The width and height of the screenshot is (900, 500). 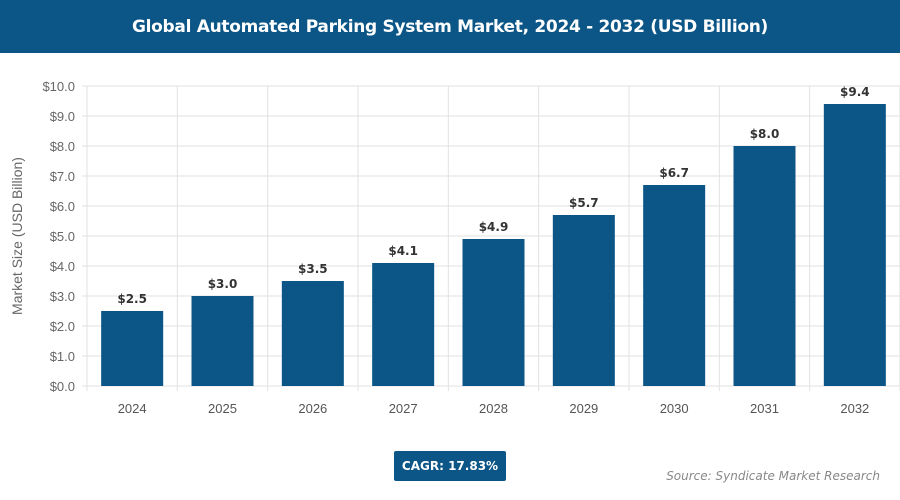 What do you see at coordinates (493, 408) in the screenshot?
I see `x-tick-label: 2028` at bounding box center [493, 408].